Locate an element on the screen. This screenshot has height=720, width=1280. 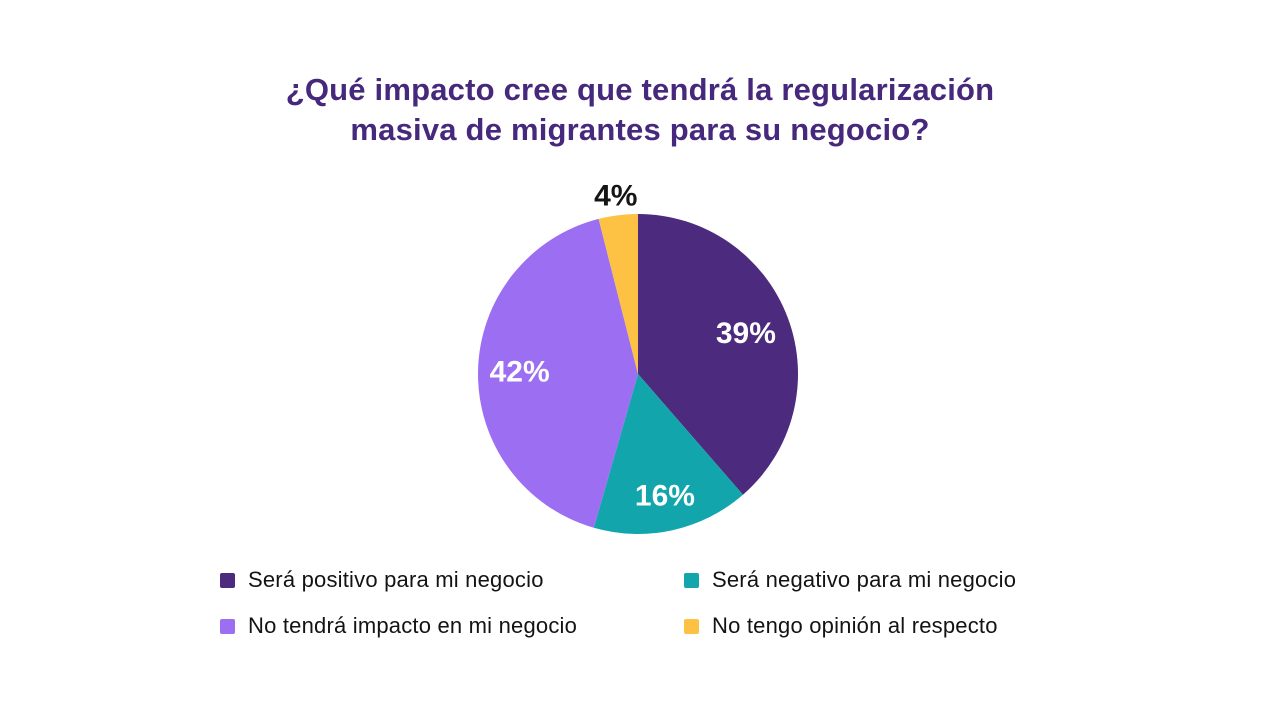
legend-label: Será negativo para mi negocio is located at coordinates (864, 579).